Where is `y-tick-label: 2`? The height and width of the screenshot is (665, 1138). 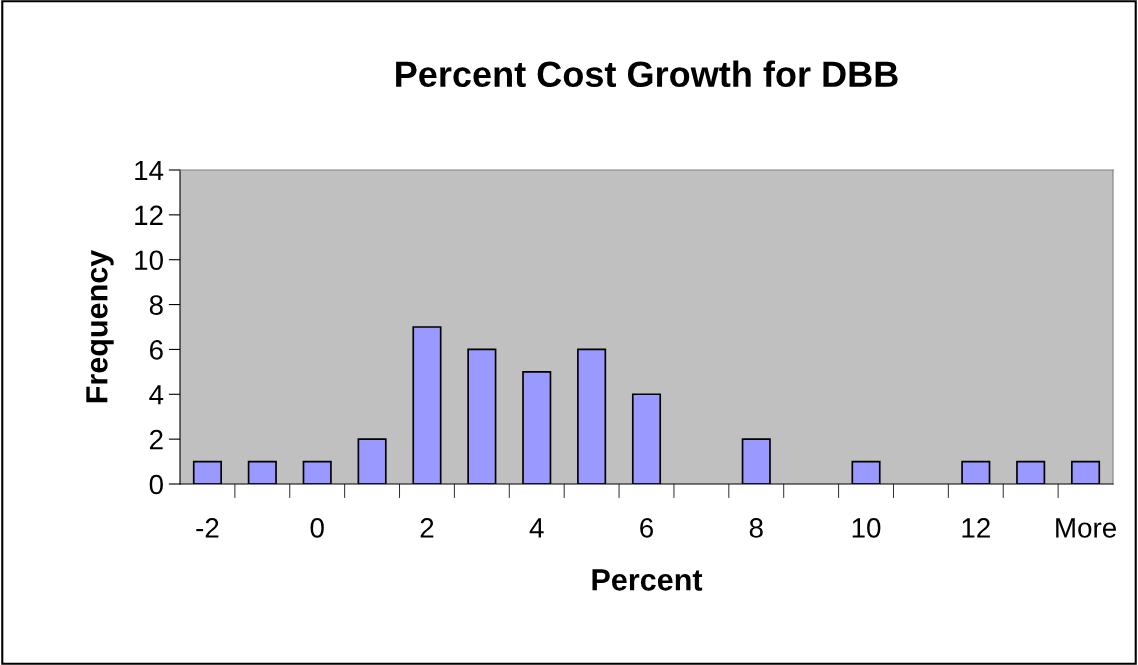
y-tick-label: 2 is located at coordinates (156, 439).